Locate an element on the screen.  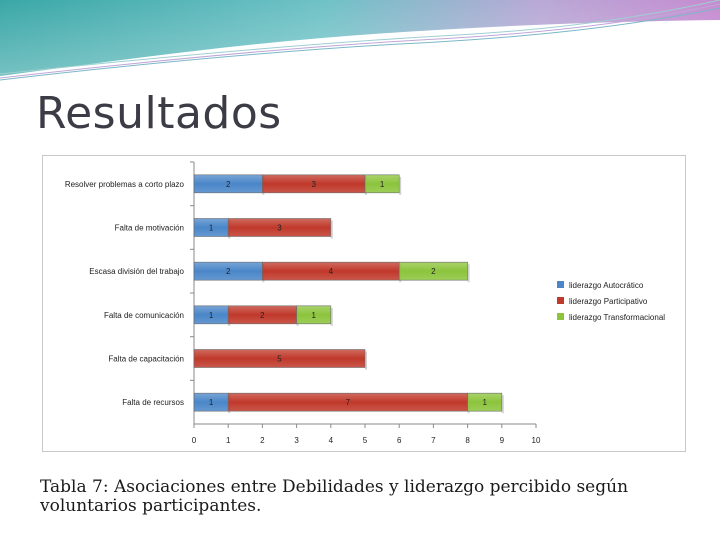
slide-title: Resultados is located at coordinates (159, 113).